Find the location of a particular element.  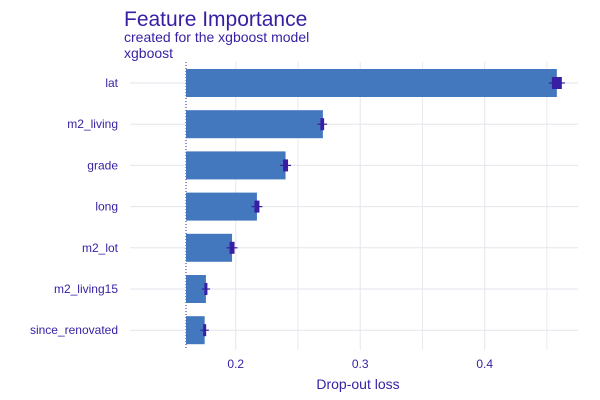

bar-grade is located at coordinates (236, 165).